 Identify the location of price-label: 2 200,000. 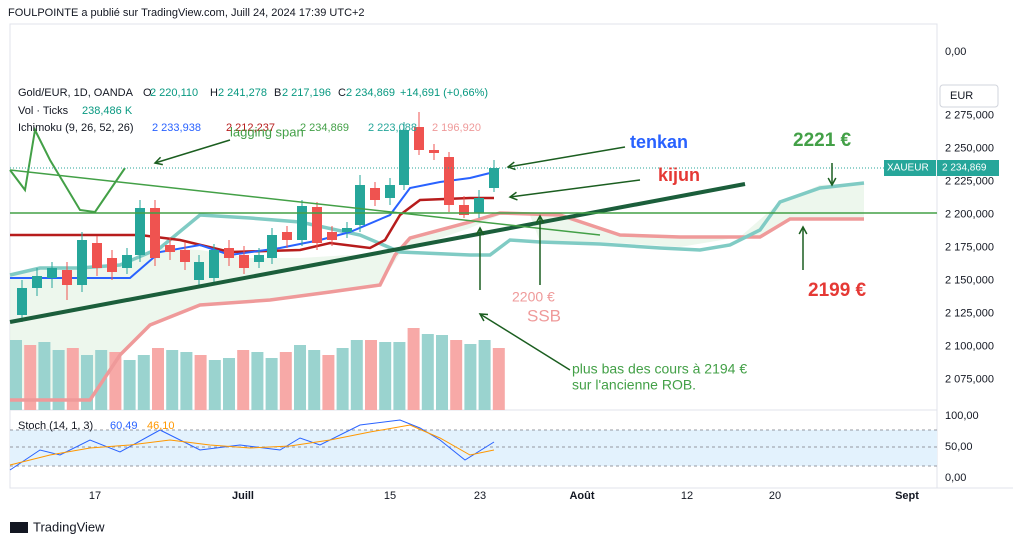
(969, 214).